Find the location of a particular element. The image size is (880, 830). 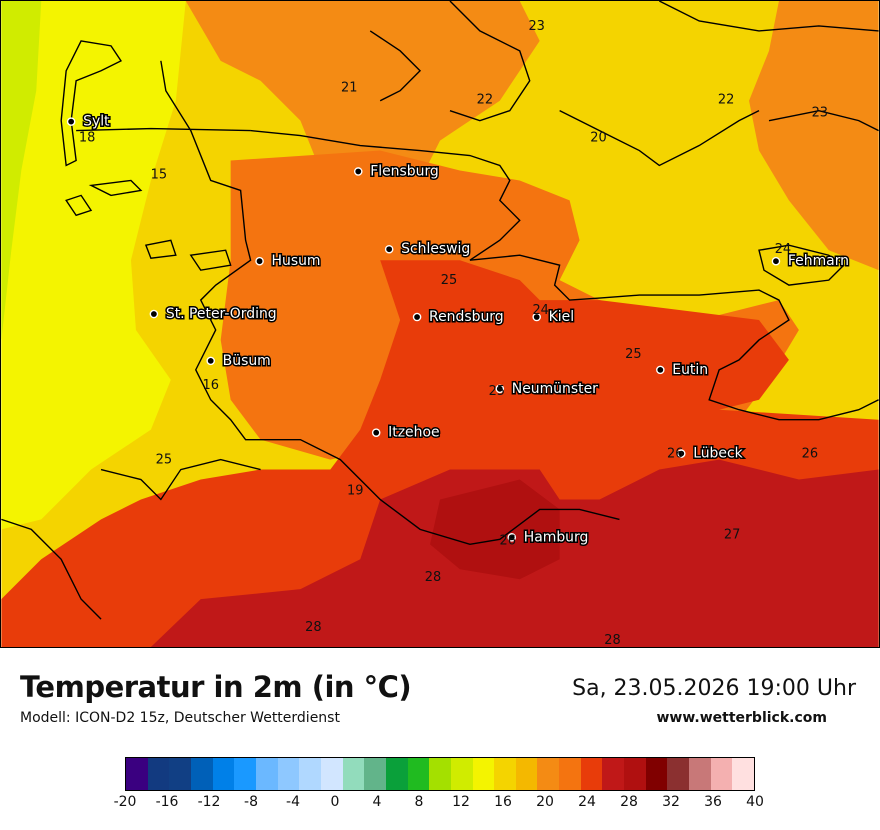

website-link: www.wetterblick.com is located at coordinates (742, 718).